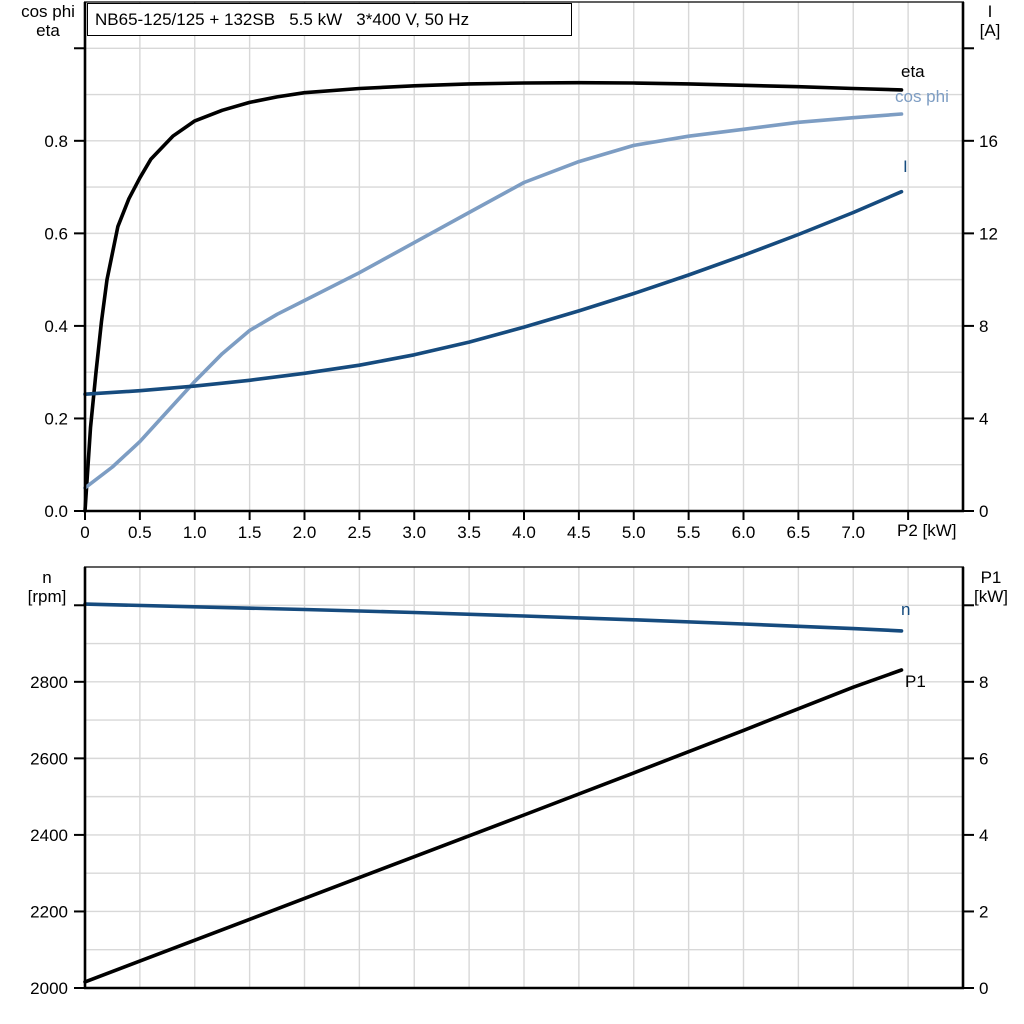 Image resolution: width=1024 pixels, height=1024 pixels. What do you see at coordinates (47, 596) in the screenshot?
I see `lower-left-axis-title-line2: [rpm]` at bounding box center [47, 596].